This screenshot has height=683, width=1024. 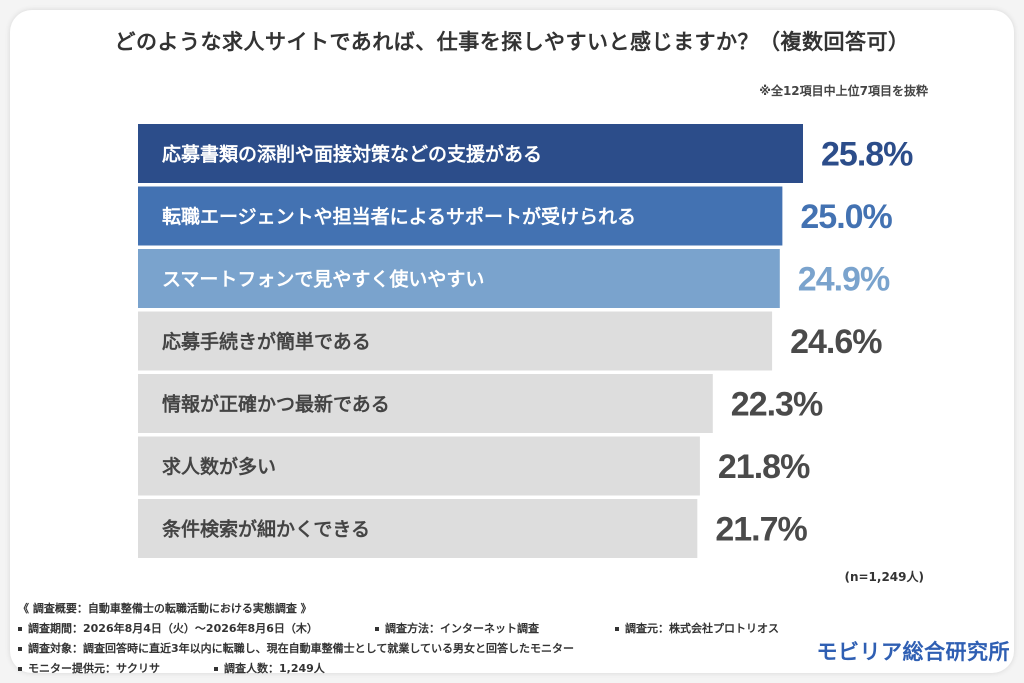 What do you see at coordinates (462, 628) in the screenshot?
I see `survey-method: 調査方法：インターネット調査` at bounding box center [462, 628].